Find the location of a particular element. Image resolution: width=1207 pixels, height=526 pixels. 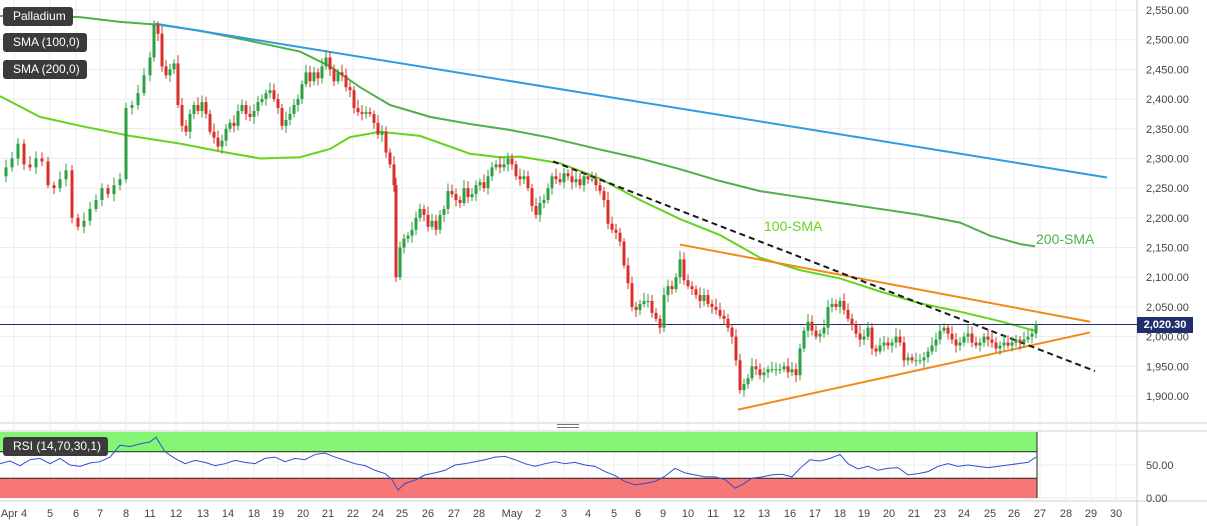

x-tick-label: May is located at coordinates (512, 514).